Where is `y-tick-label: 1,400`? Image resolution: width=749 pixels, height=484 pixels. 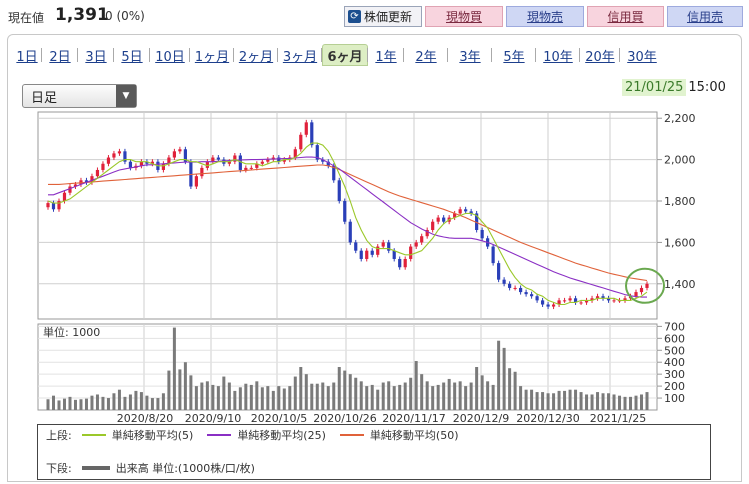 y-tick-label: 1,400 is located at coordinates (680, 284).